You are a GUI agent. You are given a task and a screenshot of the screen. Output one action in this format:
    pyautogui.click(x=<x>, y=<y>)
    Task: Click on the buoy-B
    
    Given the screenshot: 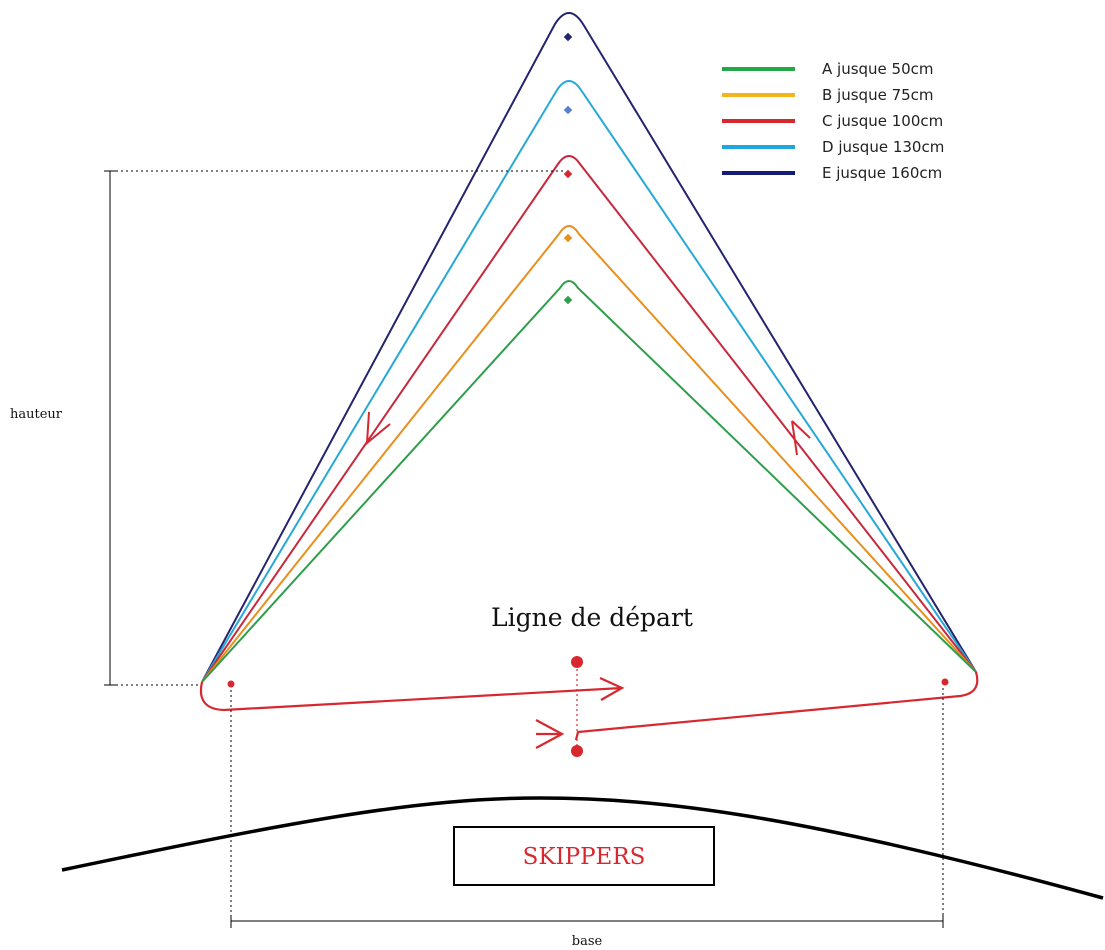 What is the action you would take?
    pyautogui.click(x=568, y=238)
    